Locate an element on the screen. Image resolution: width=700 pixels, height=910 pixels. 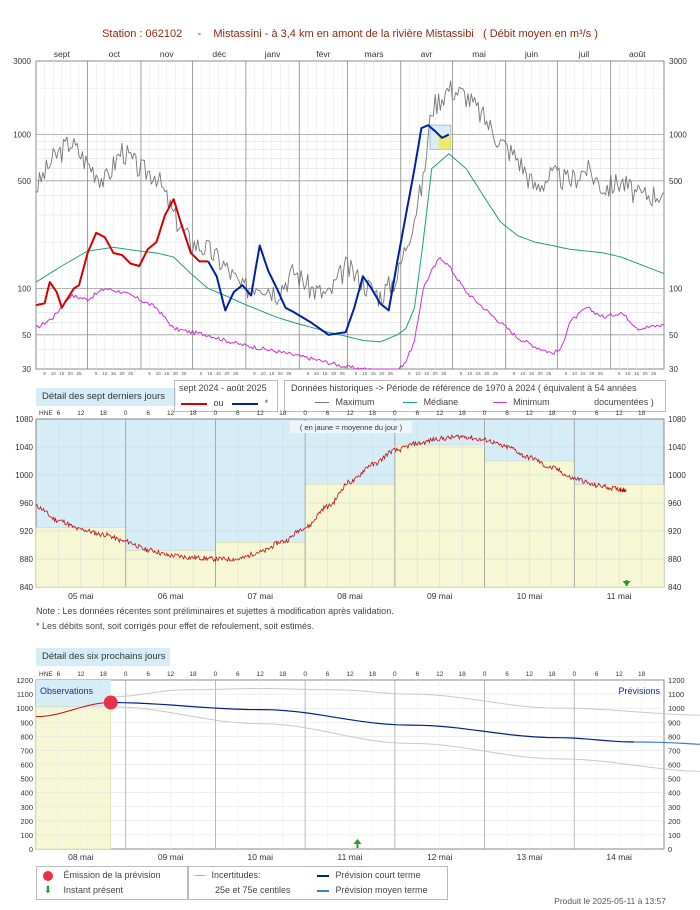
station-label: Station : 062102 is located at coordinates (142, 34).